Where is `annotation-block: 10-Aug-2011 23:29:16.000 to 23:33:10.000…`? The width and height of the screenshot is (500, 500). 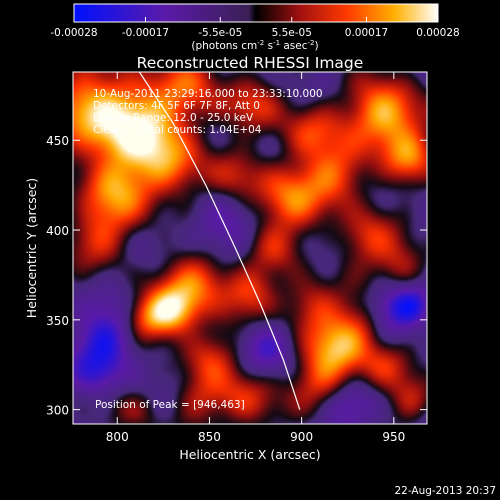
annotation-block: 10-Aug-2011 23:29:16.000 to 23:33:10.000… is located at coordinates (208, 112).